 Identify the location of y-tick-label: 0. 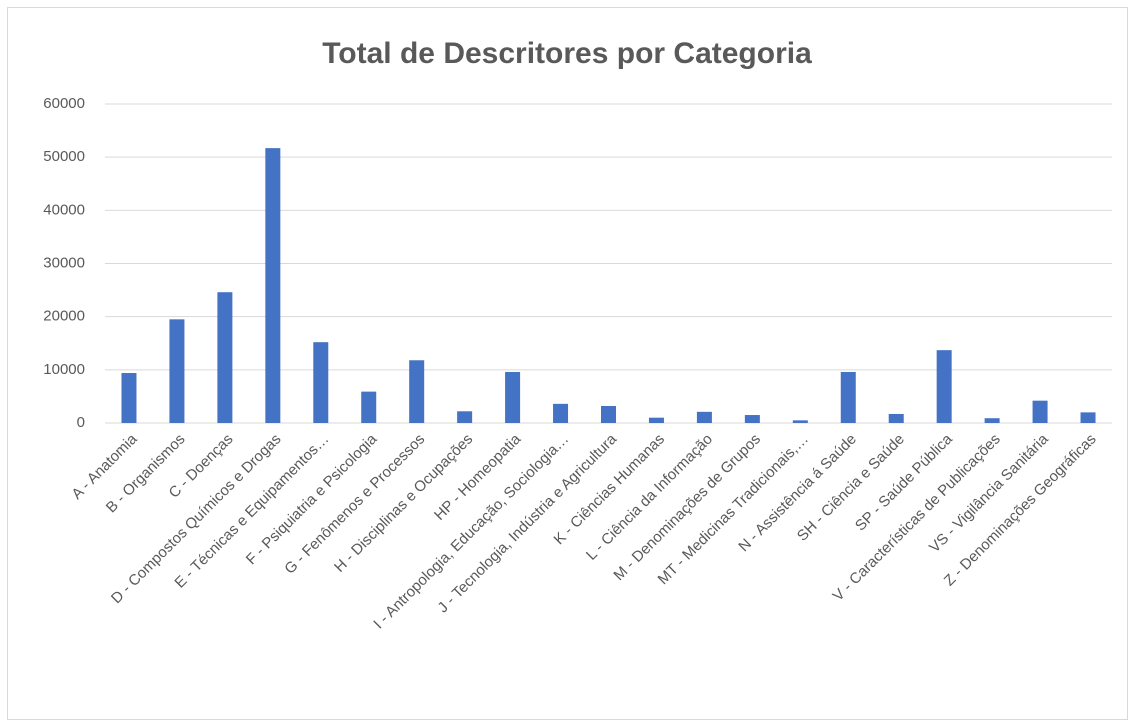
(81, 422).